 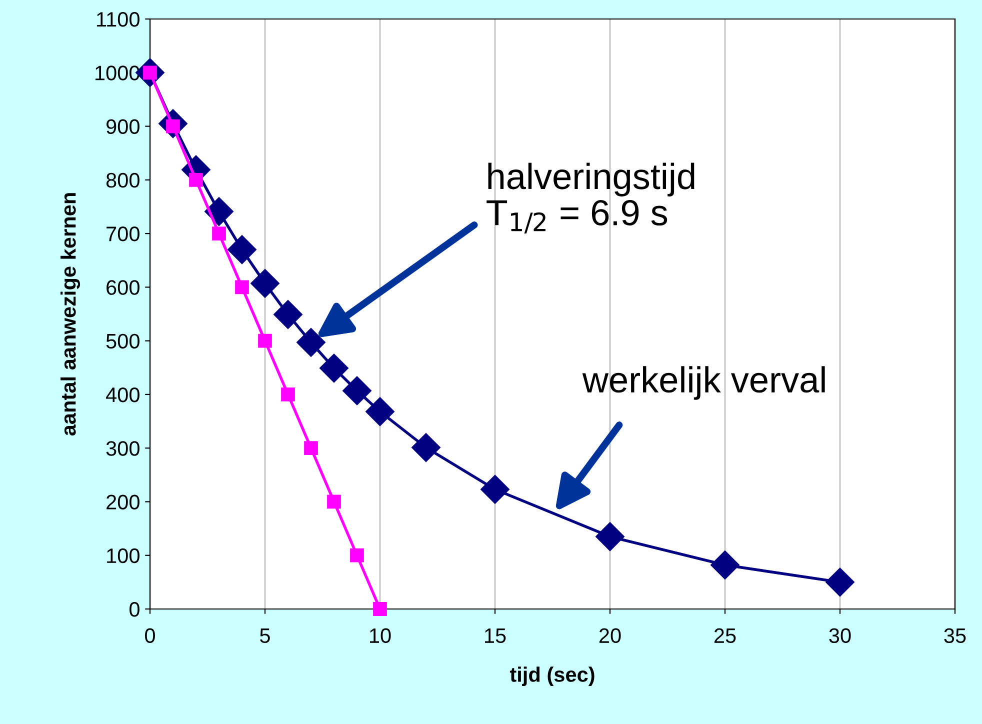 What do you see at coordinates (123, 502) in the screenshot?
I see `y-tick-label: 200` at bounding box center [123, 502].